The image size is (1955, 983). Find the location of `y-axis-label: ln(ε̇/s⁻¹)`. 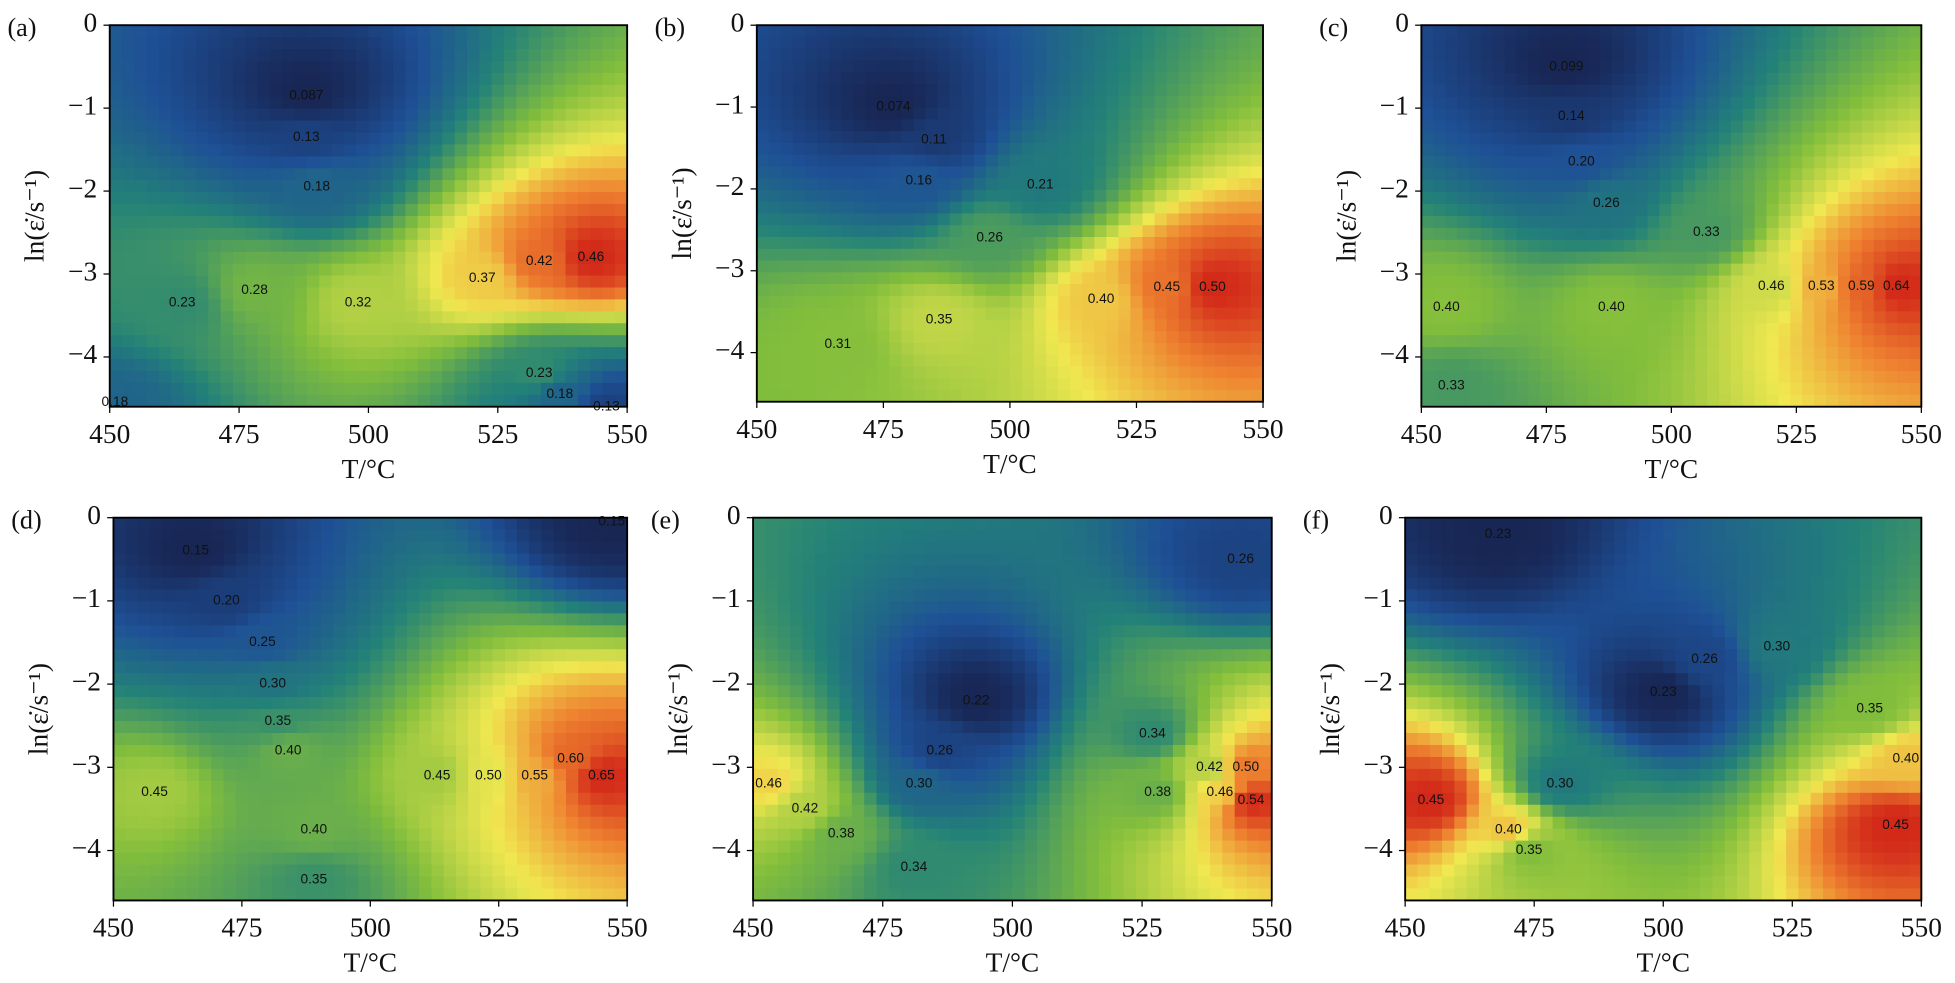

y-axis-label: ln(ε̇/s⁻¹) is located at coordinates (682, 213).